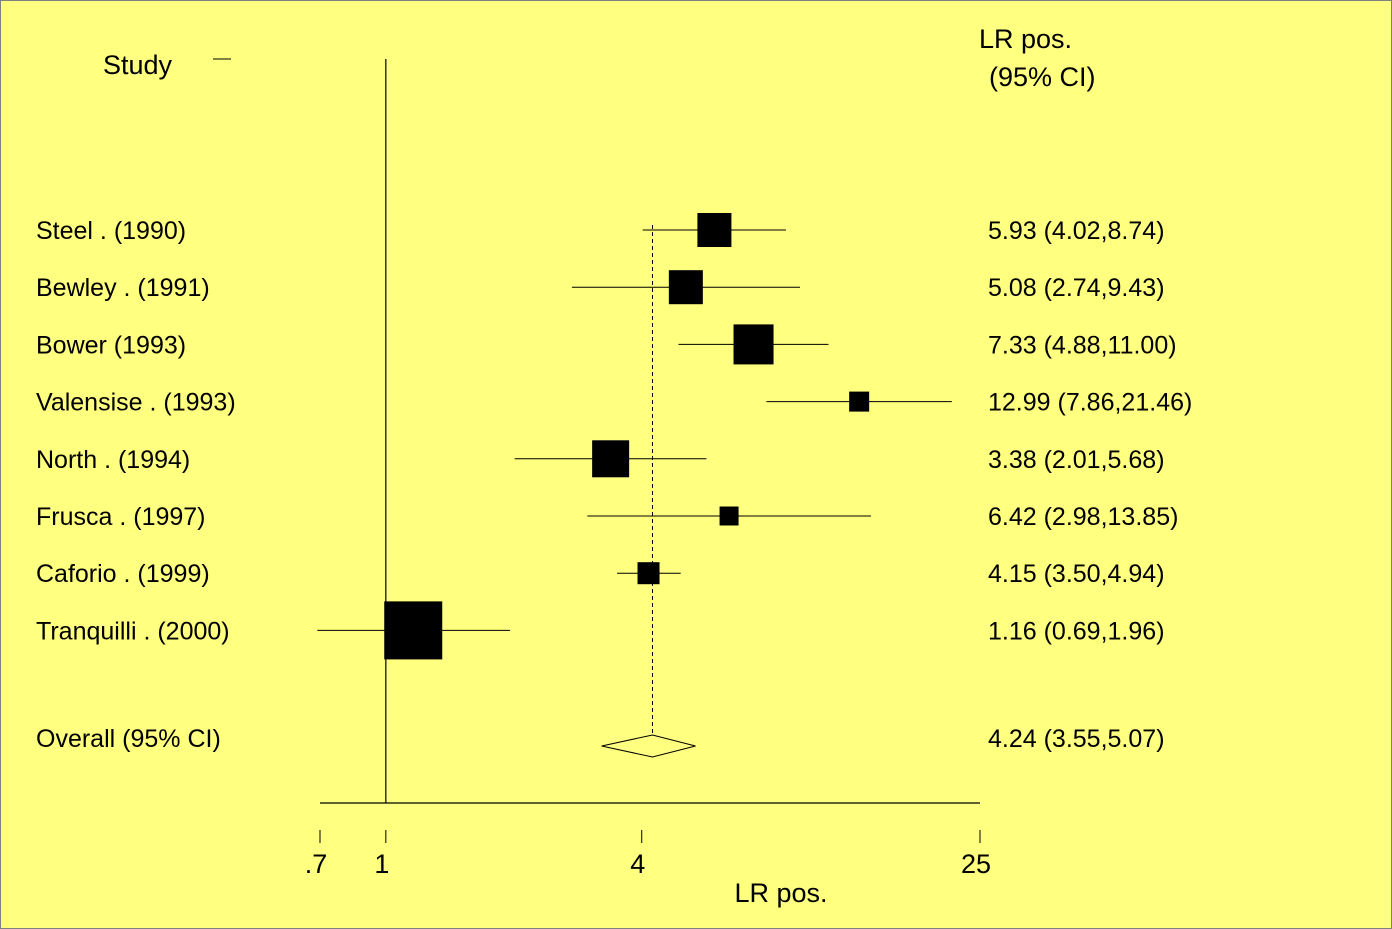 The width and height of the screenshot is (1392, 929). I want to click on study-ci-value: 4.15 (3.50,4.94), so click(1076, 574).